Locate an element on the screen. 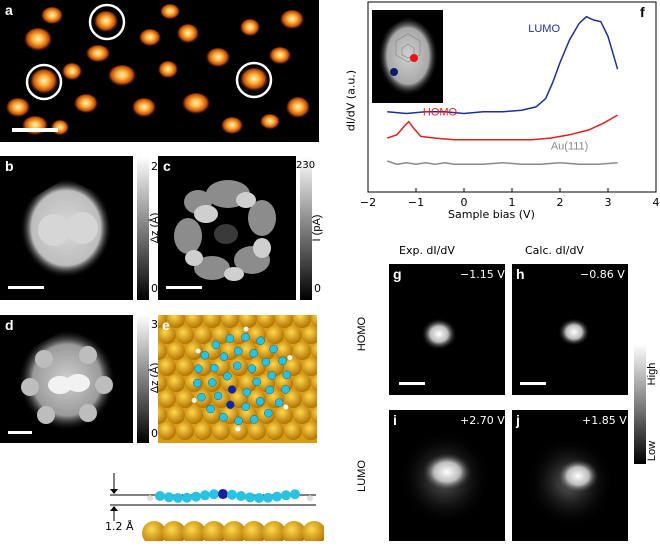  side-hydrogen-atom is located at coordinates (310, 498).